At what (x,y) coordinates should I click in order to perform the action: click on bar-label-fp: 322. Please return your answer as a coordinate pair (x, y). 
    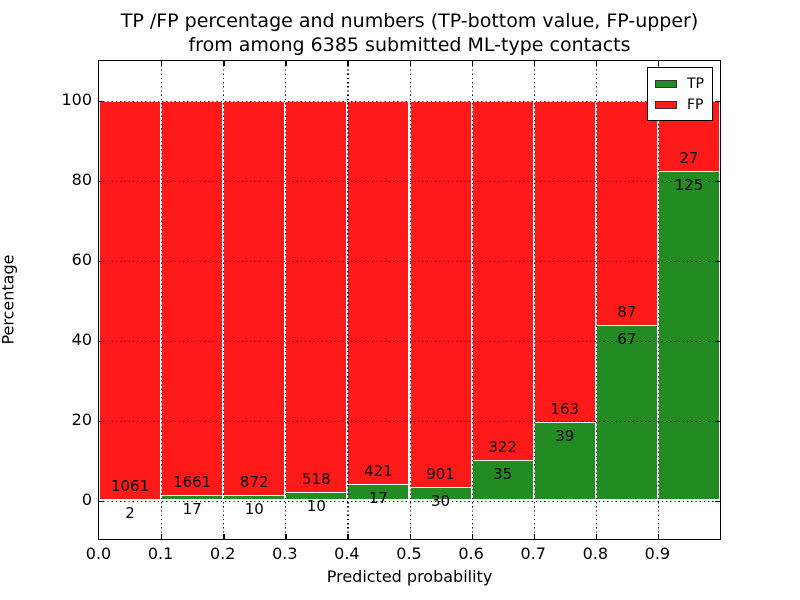
    Looking at the image, I should click on (502, 447).